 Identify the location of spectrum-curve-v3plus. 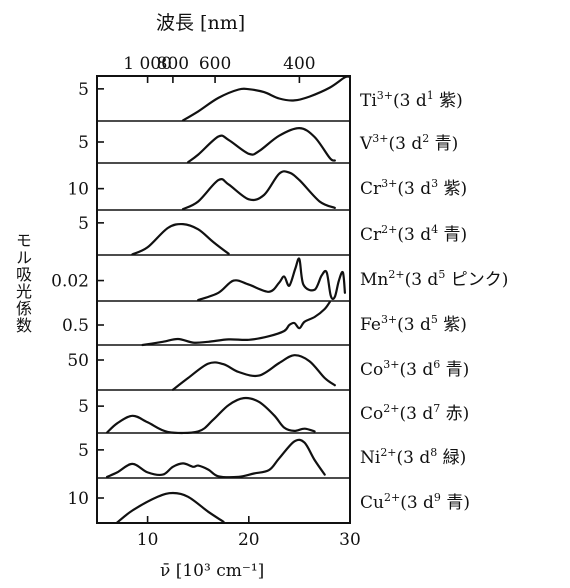
(261, 145).